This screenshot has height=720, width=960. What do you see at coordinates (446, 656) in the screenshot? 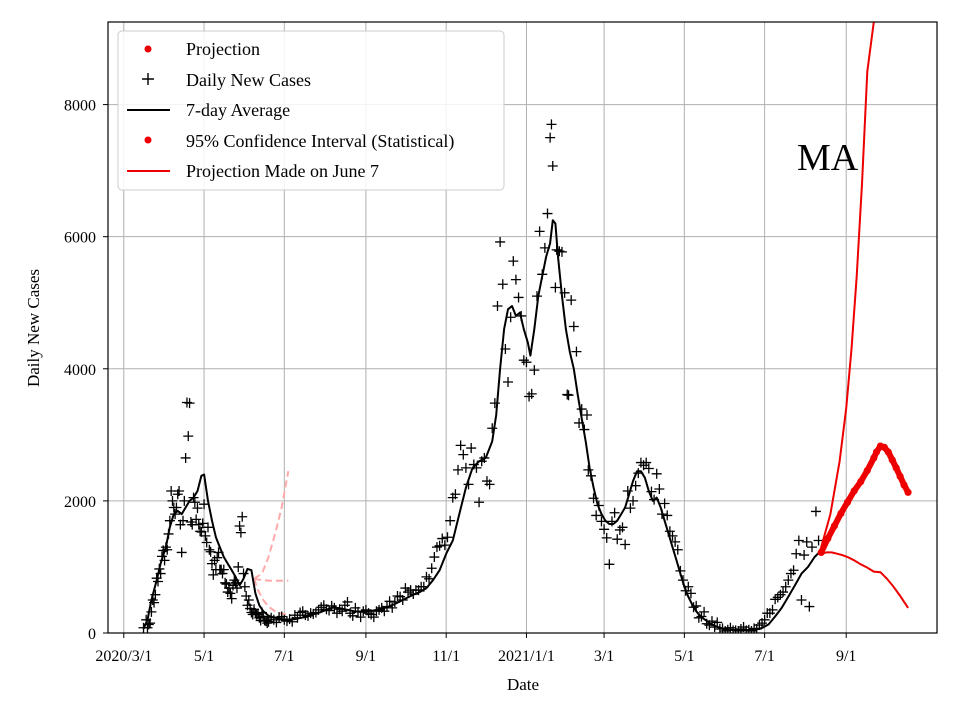
I see `x-tick-label: 11/1` at bounding box center [446, 656].